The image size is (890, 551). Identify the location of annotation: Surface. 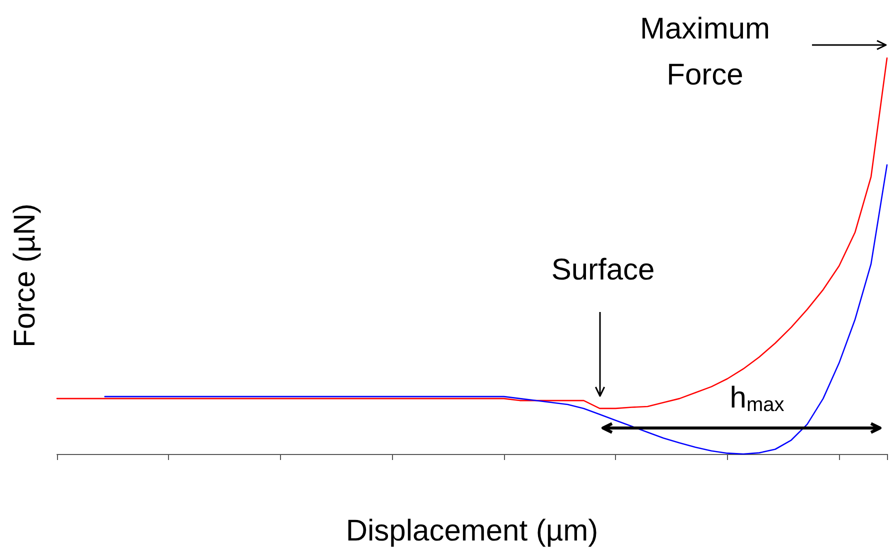
(603, 270).